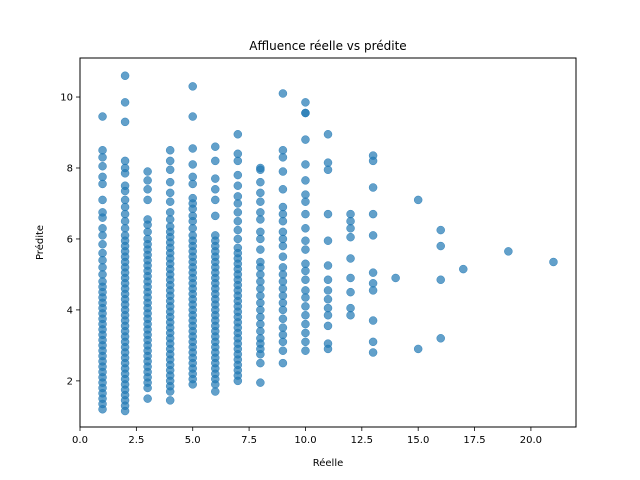 Image resolution: width=640 pixels, height=480 pixels. Describe the element at coordinates (70, 240) in the screenshot. I see `y-axis-ticks: 2 4 6 8 10` at that location.